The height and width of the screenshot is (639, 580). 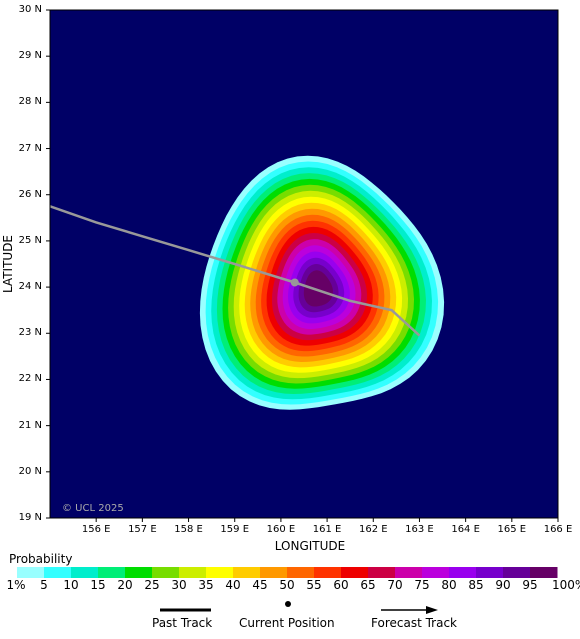 What do you see at coordinates (206, 585) in the screenshot?
I see `probability-label: 35` at bounding box center [206, 585].